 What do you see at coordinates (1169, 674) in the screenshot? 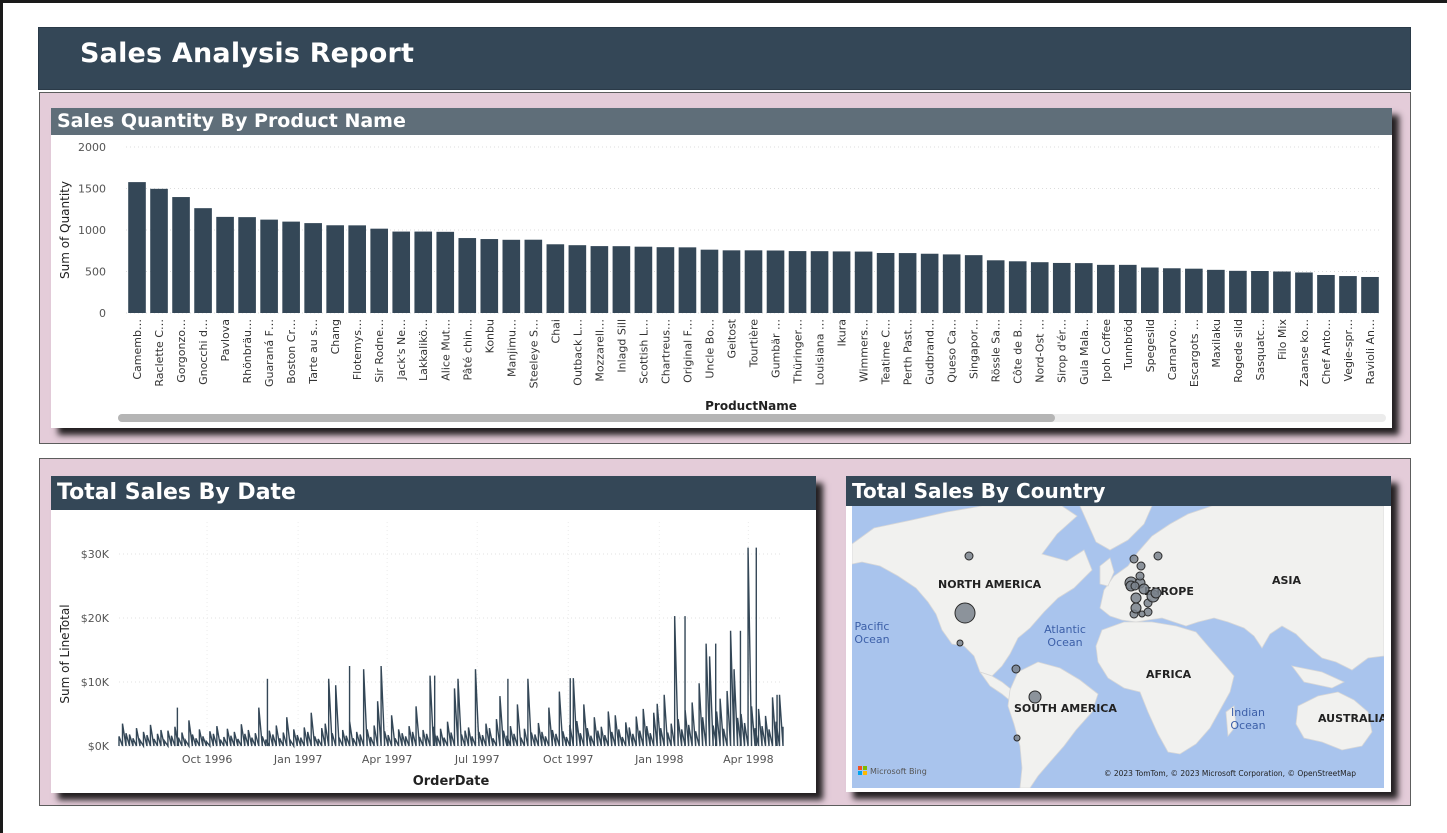
I see `map-label-africa: AFRICA` at bounding box center [1169, 674].